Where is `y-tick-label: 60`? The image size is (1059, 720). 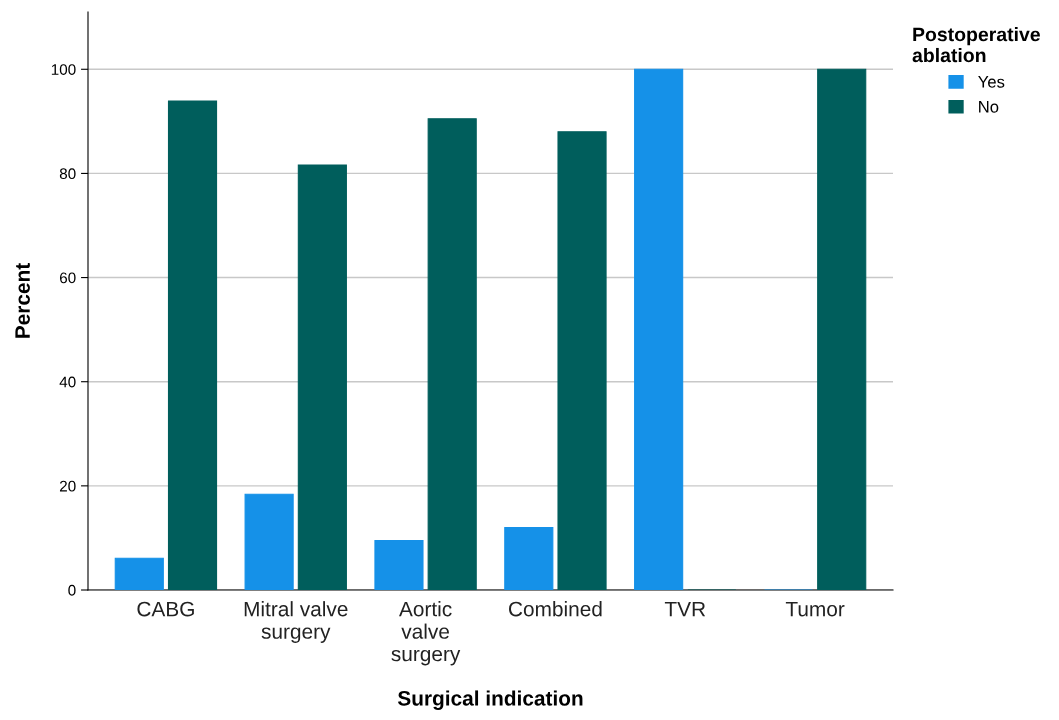 y-tick-label: 60 is located at coordinates (67, 278).